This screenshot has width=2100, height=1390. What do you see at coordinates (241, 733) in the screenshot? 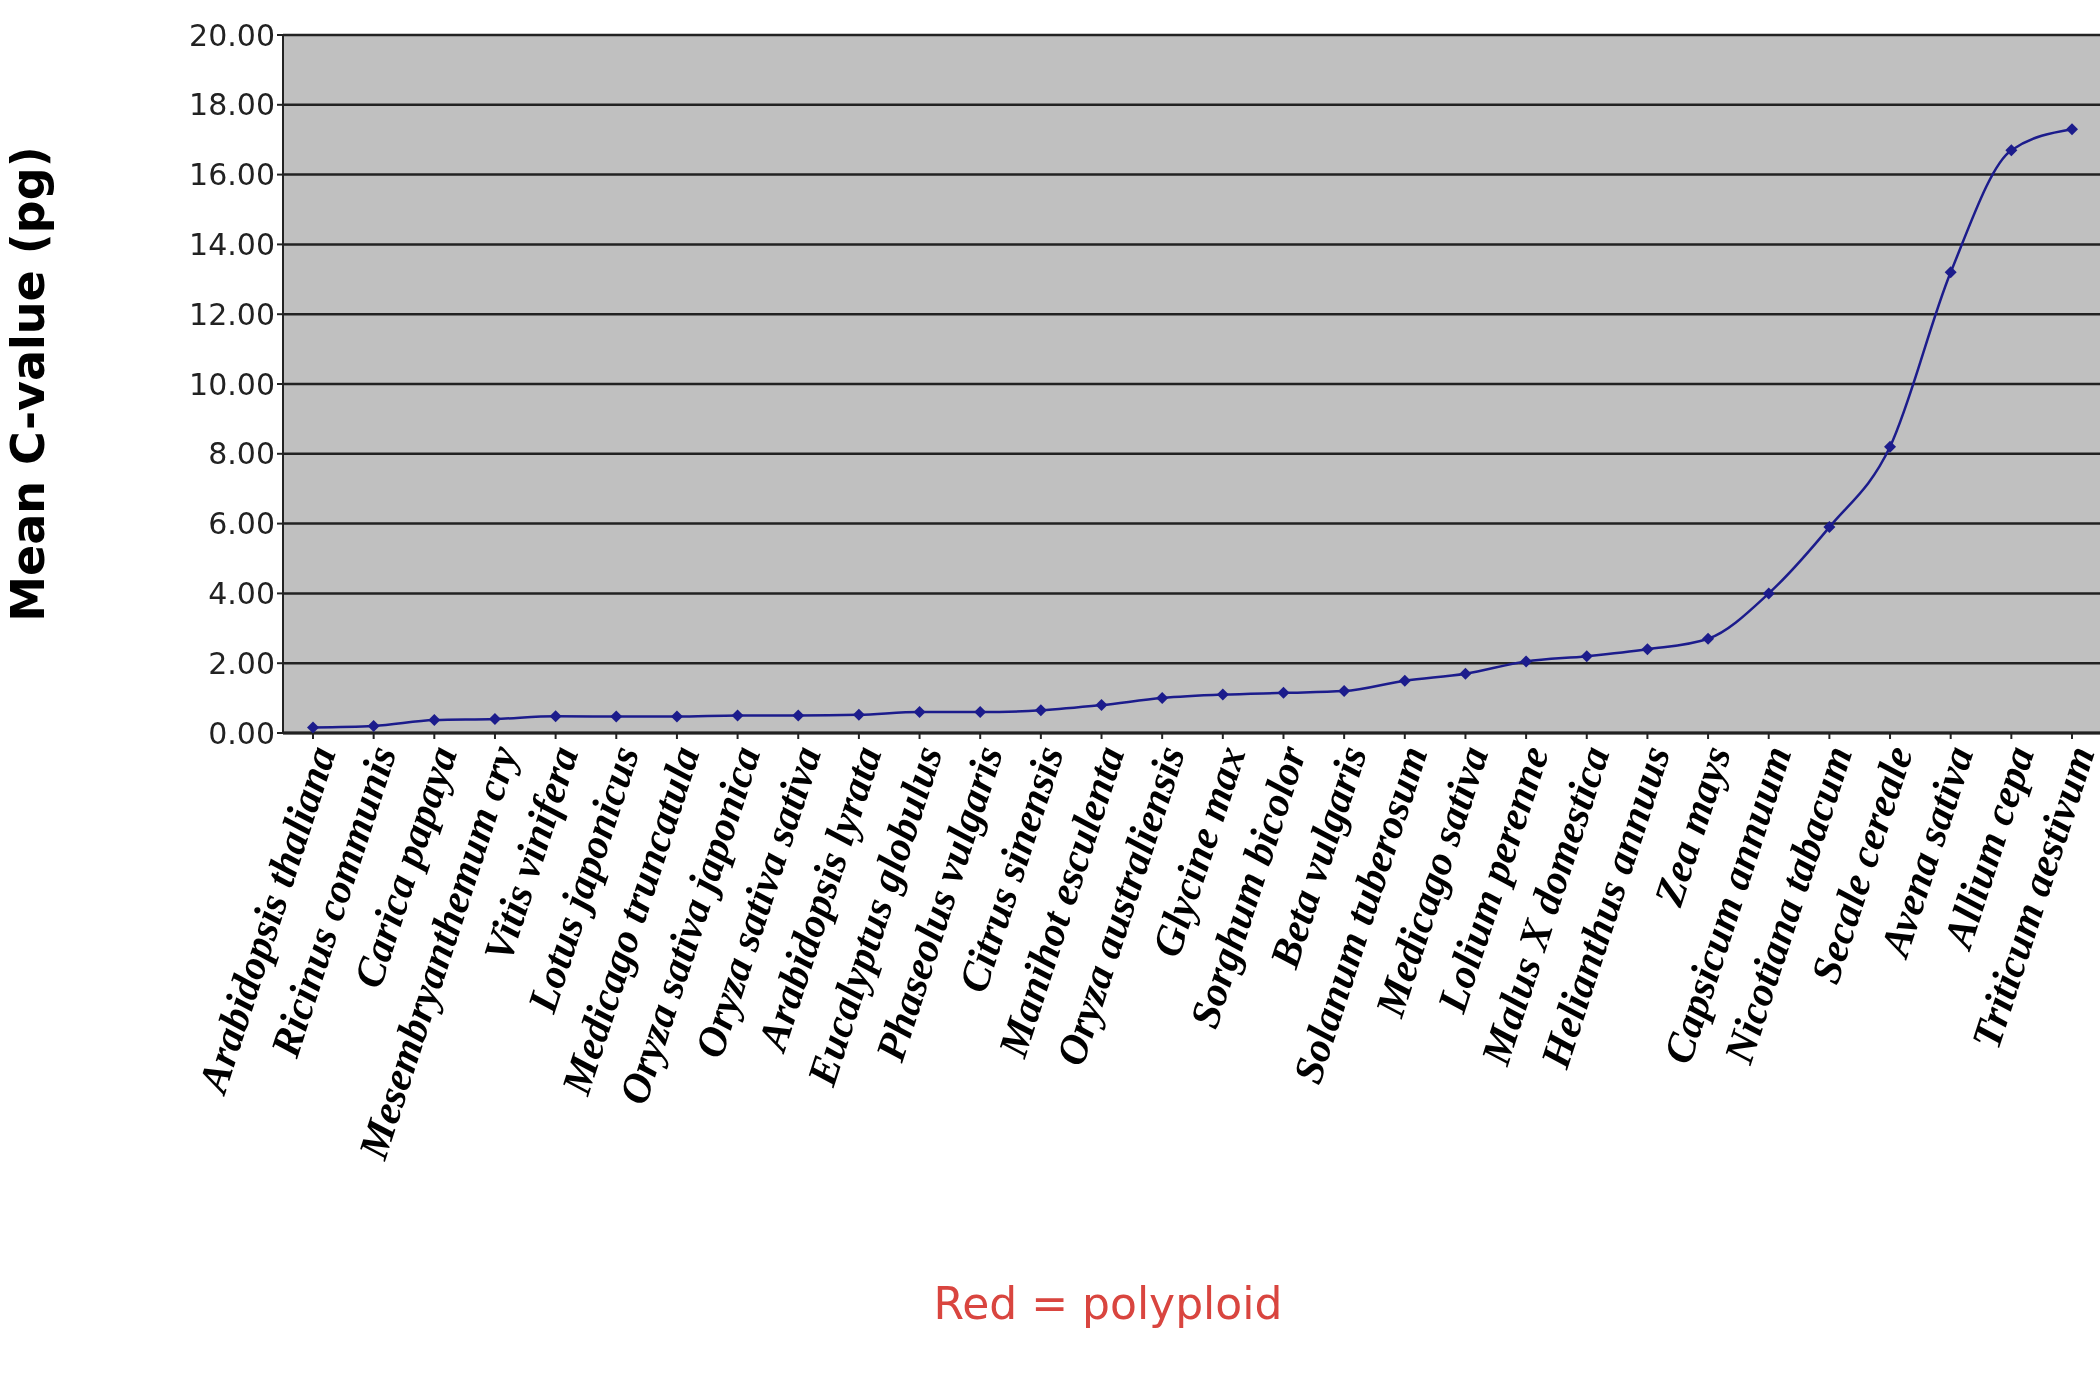
I see `y-tick-label: 0.00` at bounding box center [241, 733].